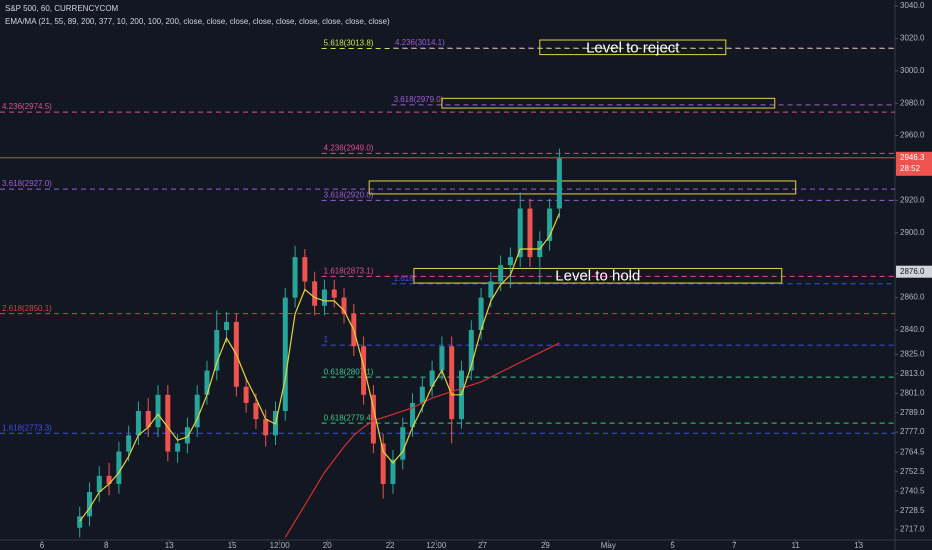 This screenshot has height=550, width=932. Describe the element at coordinates (62, 8) in the screenshot. I see `symbol-title: S&P 500, 60, CURRENCYCOM` at that location.